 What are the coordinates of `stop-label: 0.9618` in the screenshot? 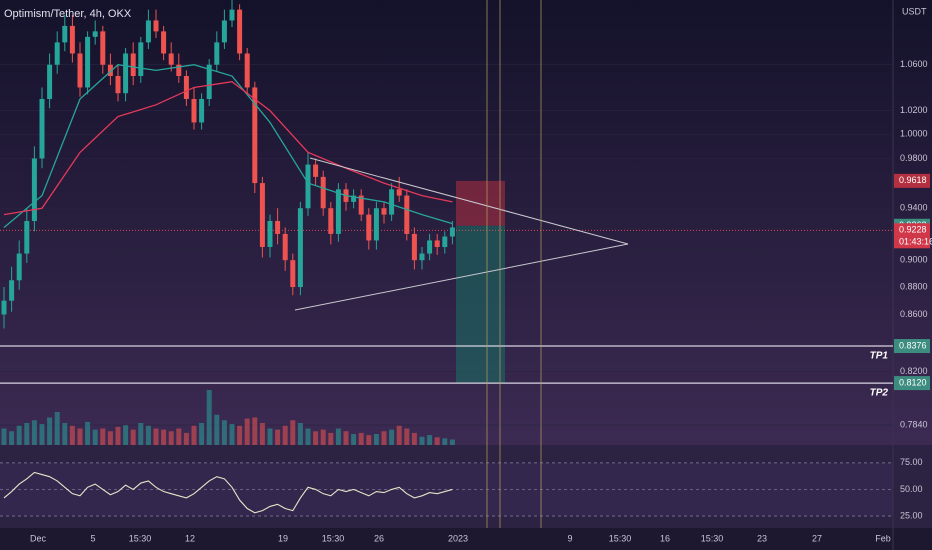 It's located at (913, 180).